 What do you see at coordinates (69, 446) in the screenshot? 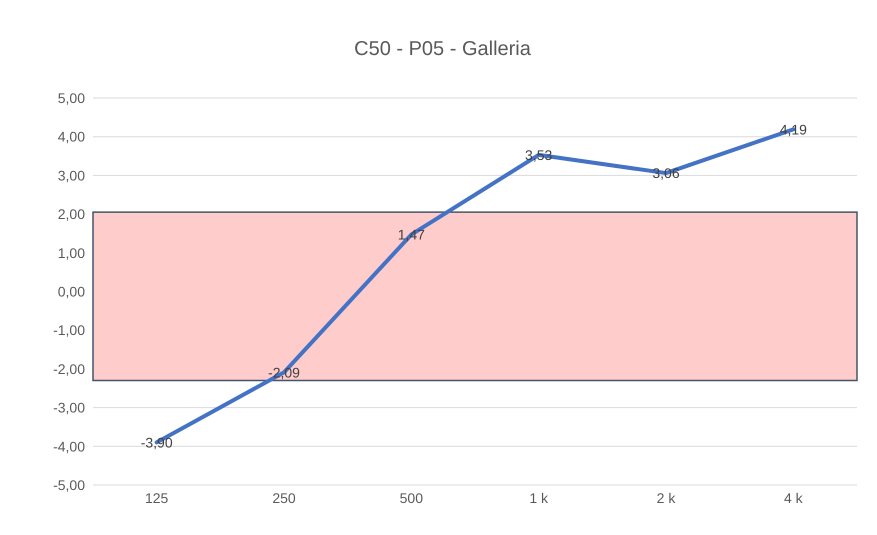
I see `y-tick-label: -4,00` at bounding box center [69, 446].